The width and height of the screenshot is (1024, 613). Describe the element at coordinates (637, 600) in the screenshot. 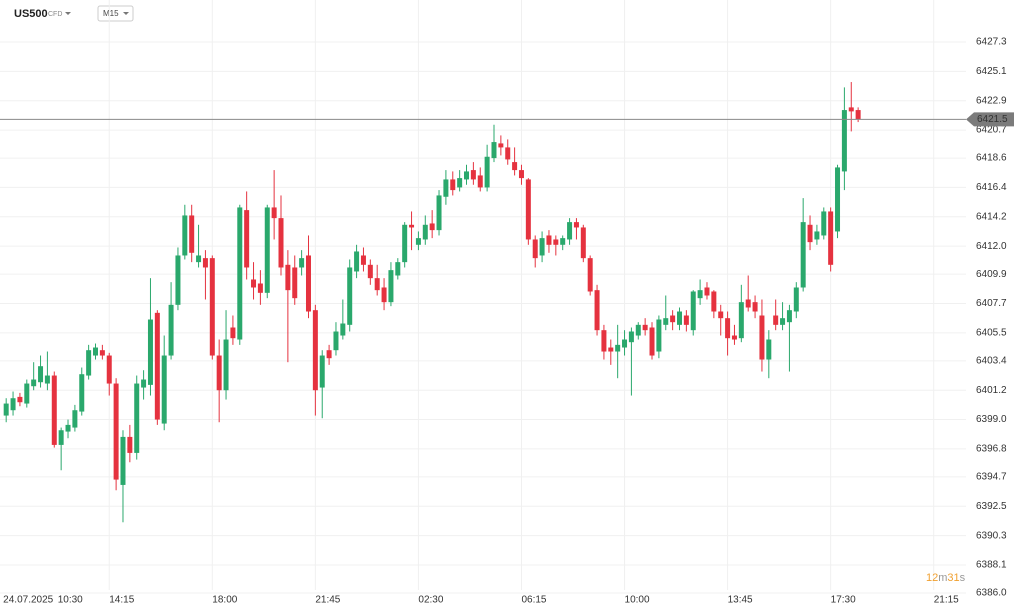

I see `x-tick-label: 10:00` at that location.